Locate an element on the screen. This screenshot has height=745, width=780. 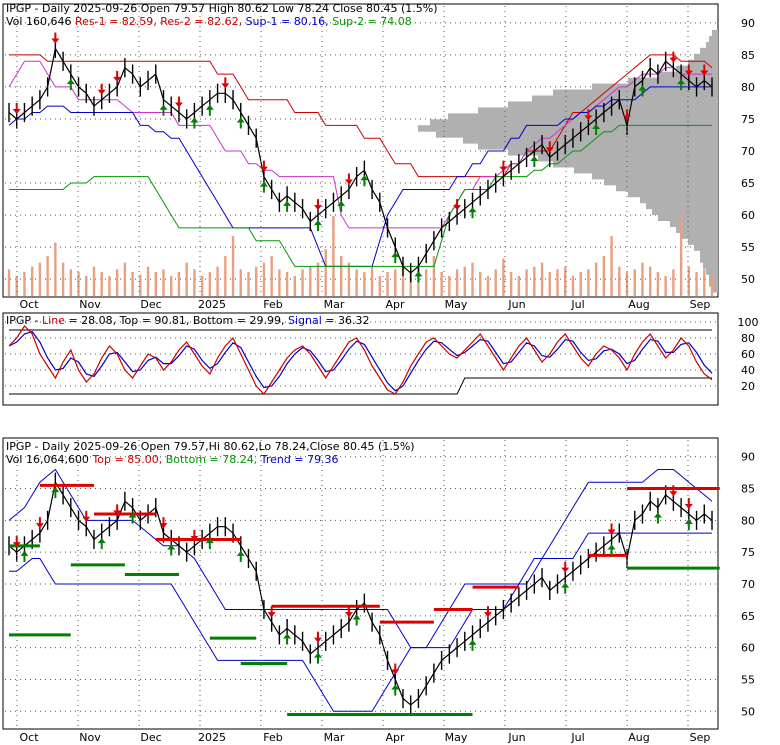
price-x-label-4: Feb is located at coordinates (272, 304).